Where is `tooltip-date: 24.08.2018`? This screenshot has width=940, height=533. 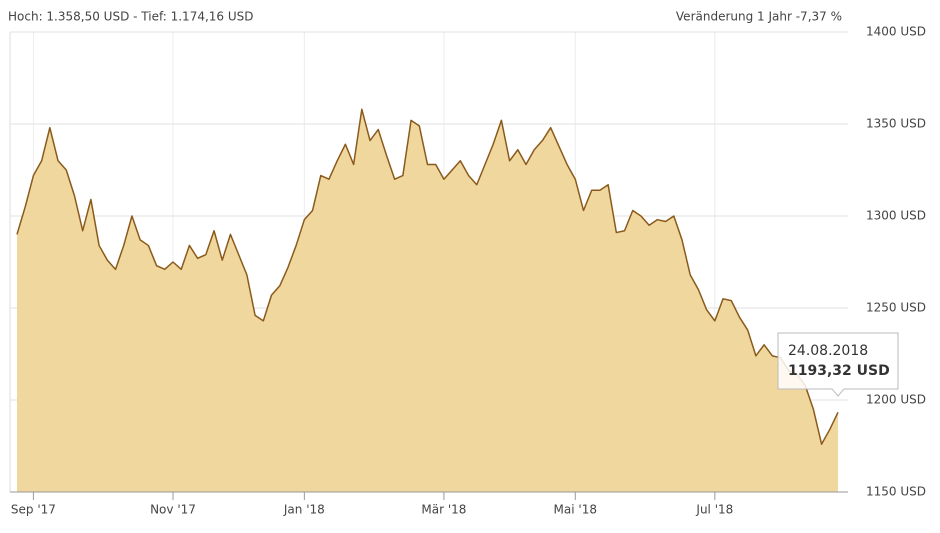 tooltip-date: 24.08.2018 is located at coordinates (828, 351).